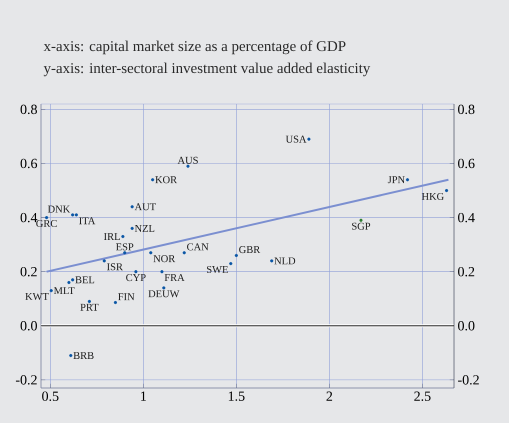 The height and width of the screenshot is (423, 509). What do you see at coordinates (83, 355) in the screenshot?
I see `annotation: BRB` at bounding box center [83, 355].